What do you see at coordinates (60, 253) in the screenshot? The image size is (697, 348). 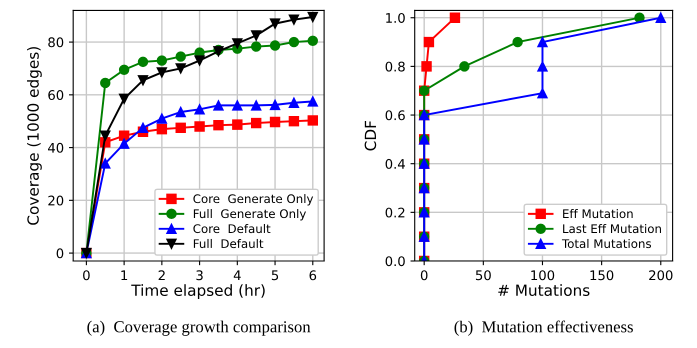 I see `y-tick-label: 0` at bounding box center [60, 253].